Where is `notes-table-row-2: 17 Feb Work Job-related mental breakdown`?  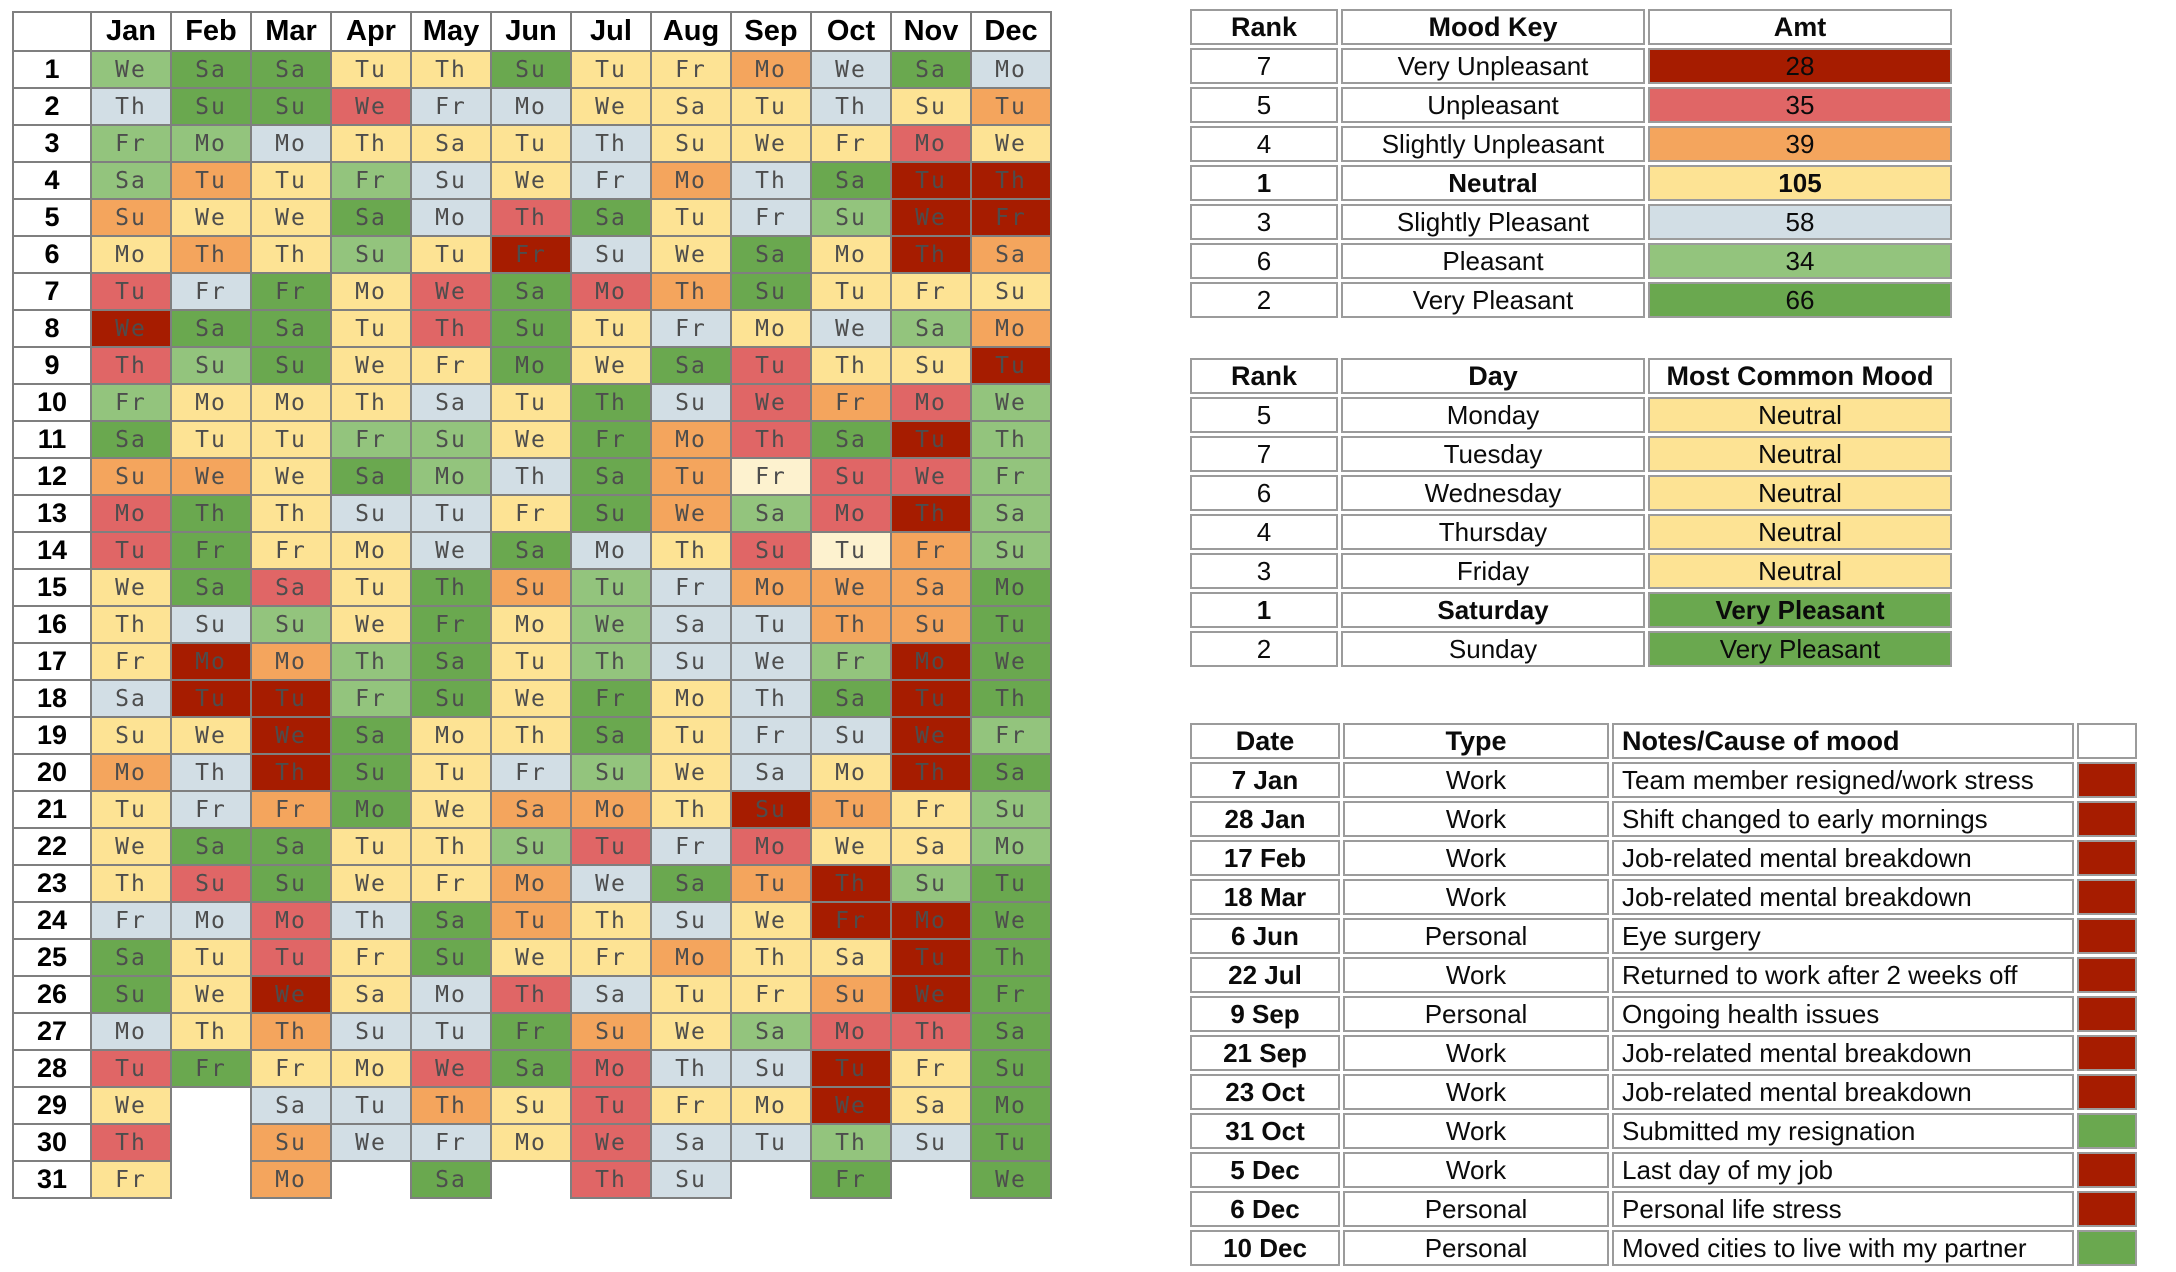
notes-table-row-2: 17 Feb Work Job-related mental breakdown is located at coordinates (1663, 858).